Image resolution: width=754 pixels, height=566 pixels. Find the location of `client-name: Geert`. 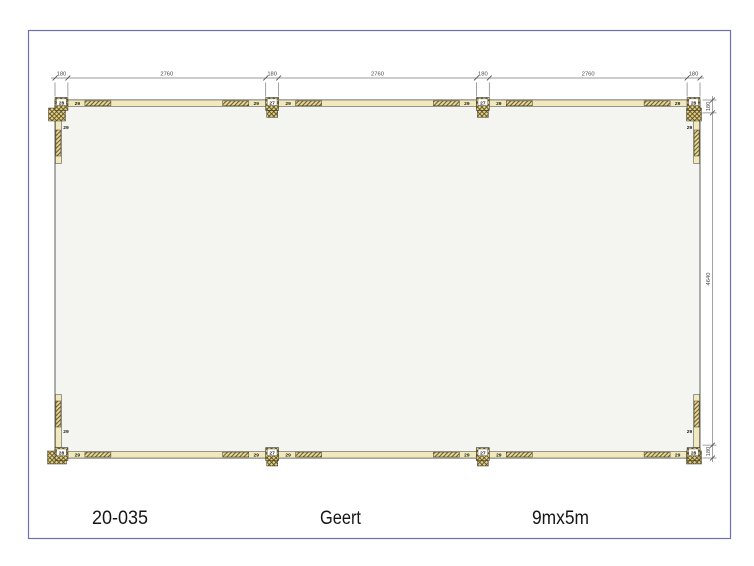

client-name: Geert is located at coordinates (340, 518).